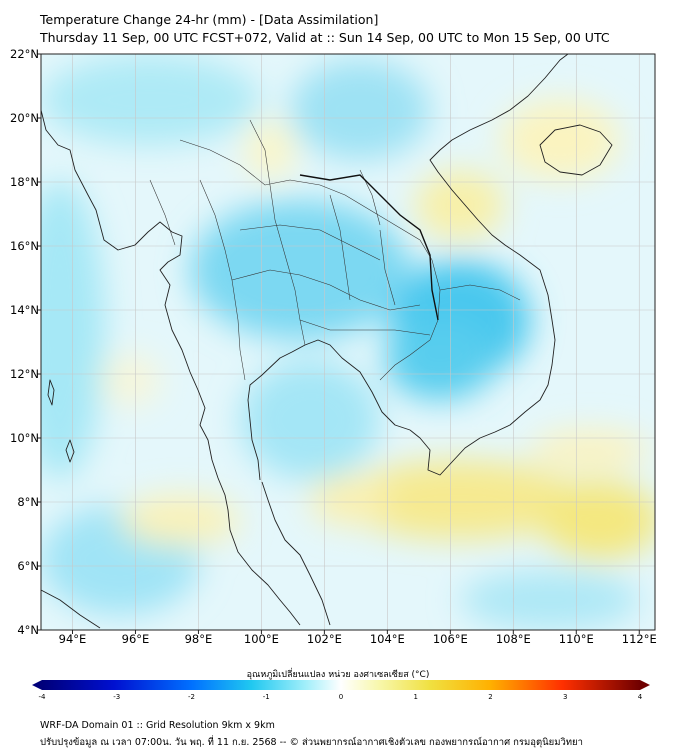  I want to click on lat-label: 16°N, so click(24, 246).